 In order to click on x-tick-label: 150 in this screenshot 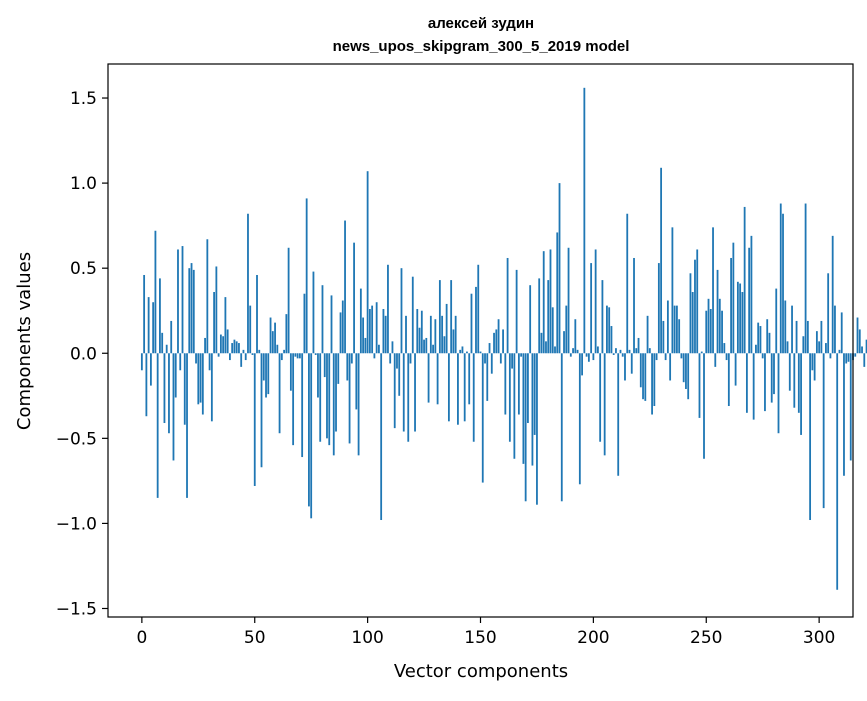, I will do `click(480, 638)`.